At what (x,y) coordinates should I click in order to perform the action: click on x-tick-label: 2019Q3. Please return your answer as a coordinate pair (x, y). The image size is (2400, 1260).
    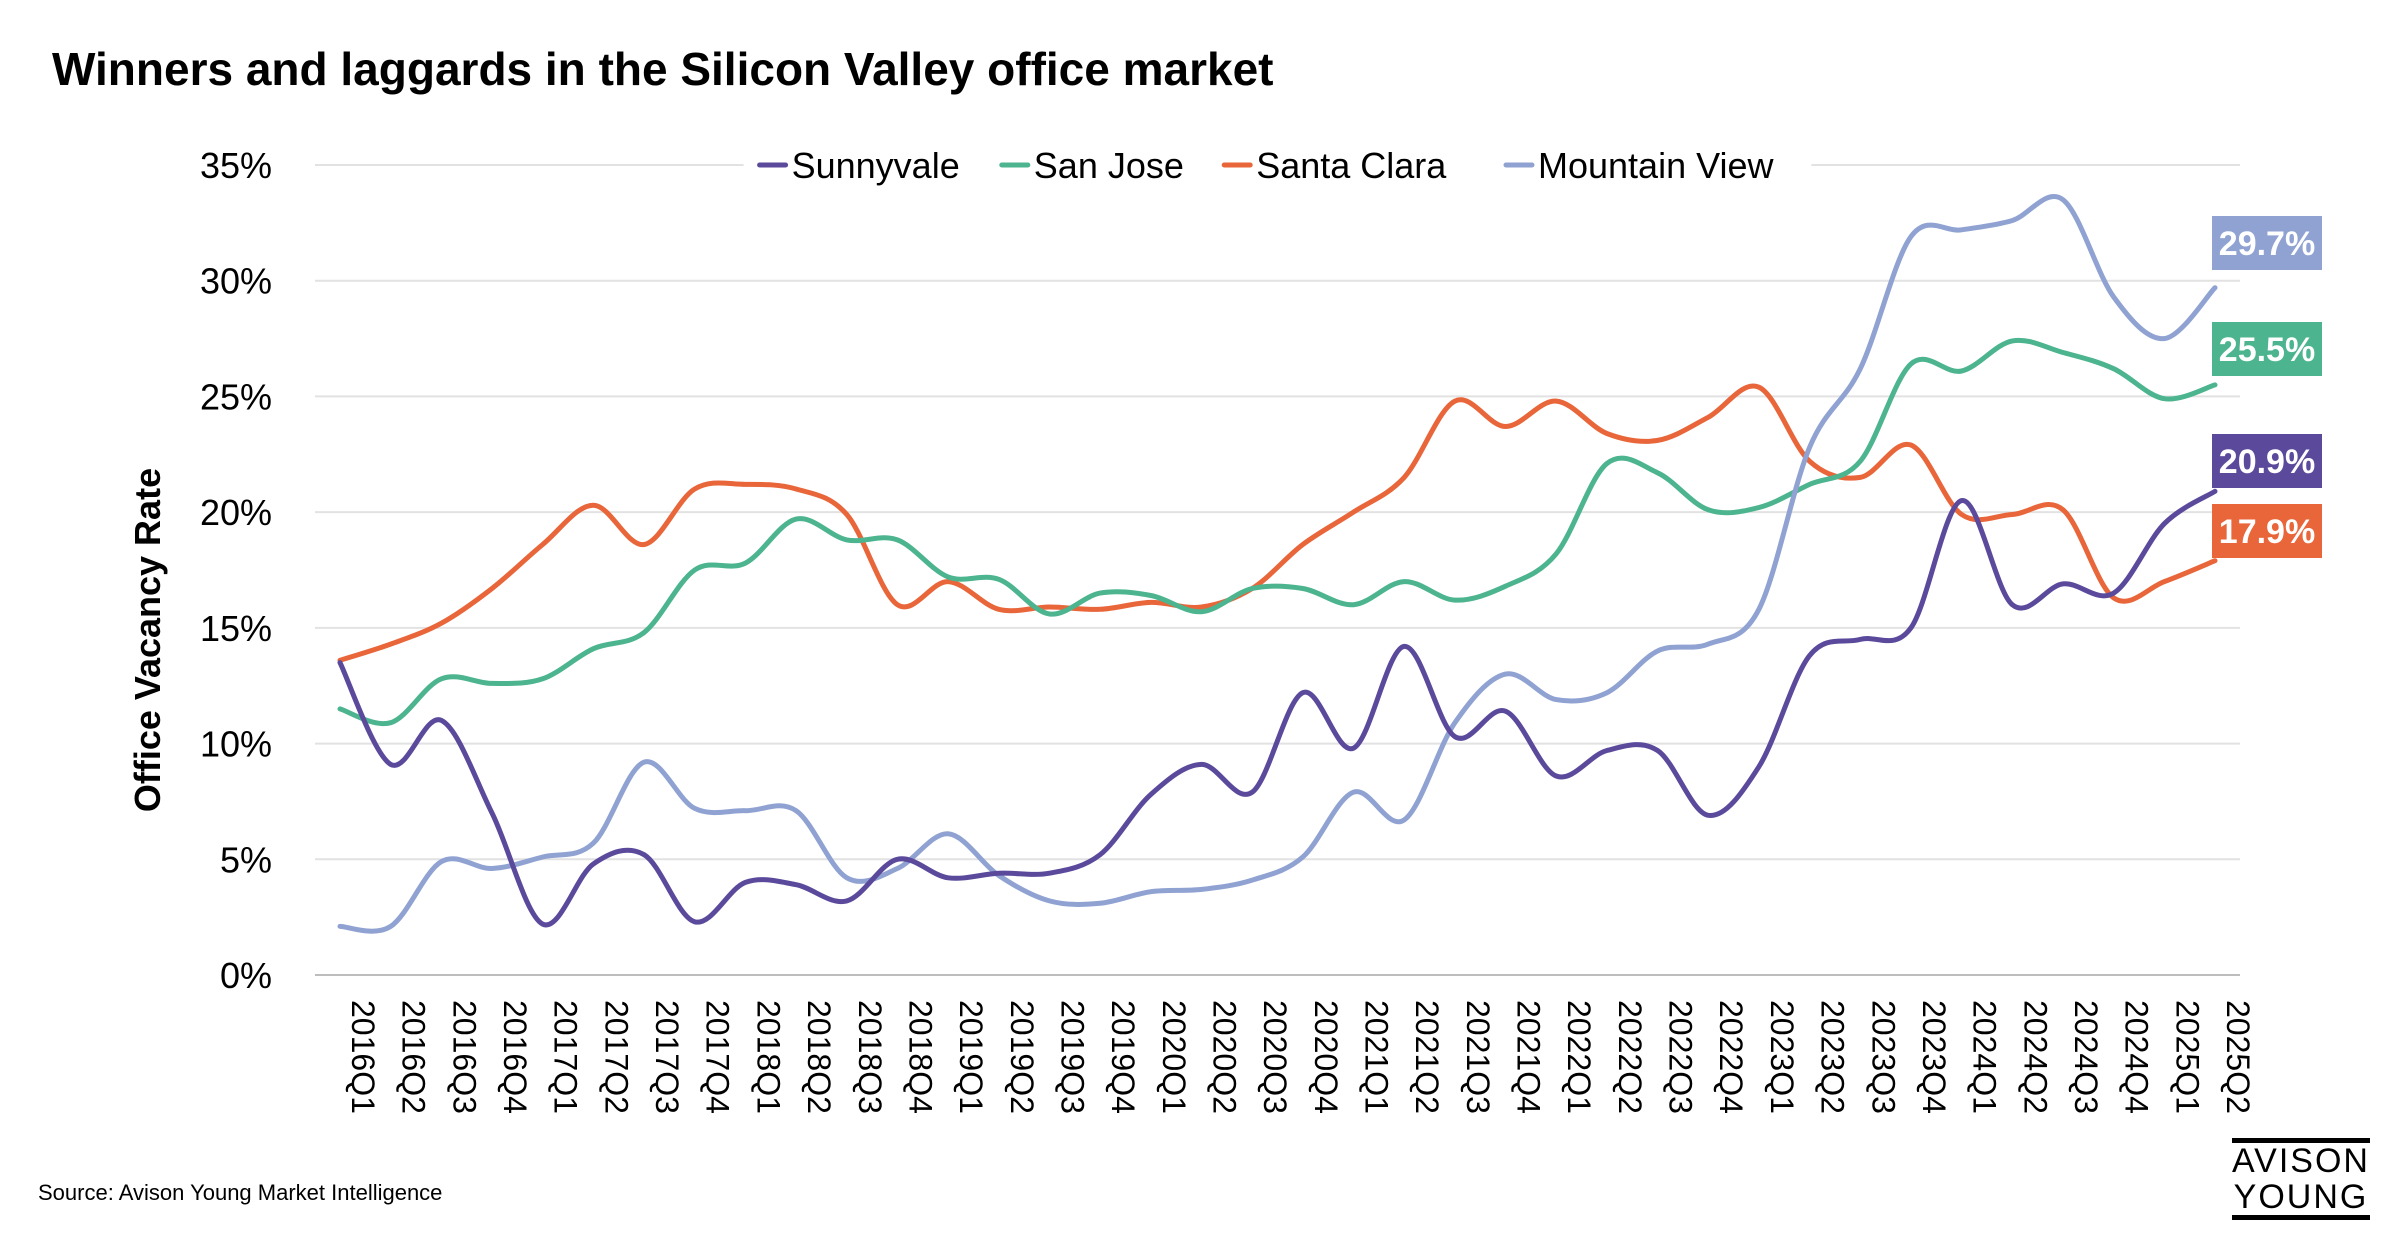
    Looking at the image, I should click on (1072, 1057).